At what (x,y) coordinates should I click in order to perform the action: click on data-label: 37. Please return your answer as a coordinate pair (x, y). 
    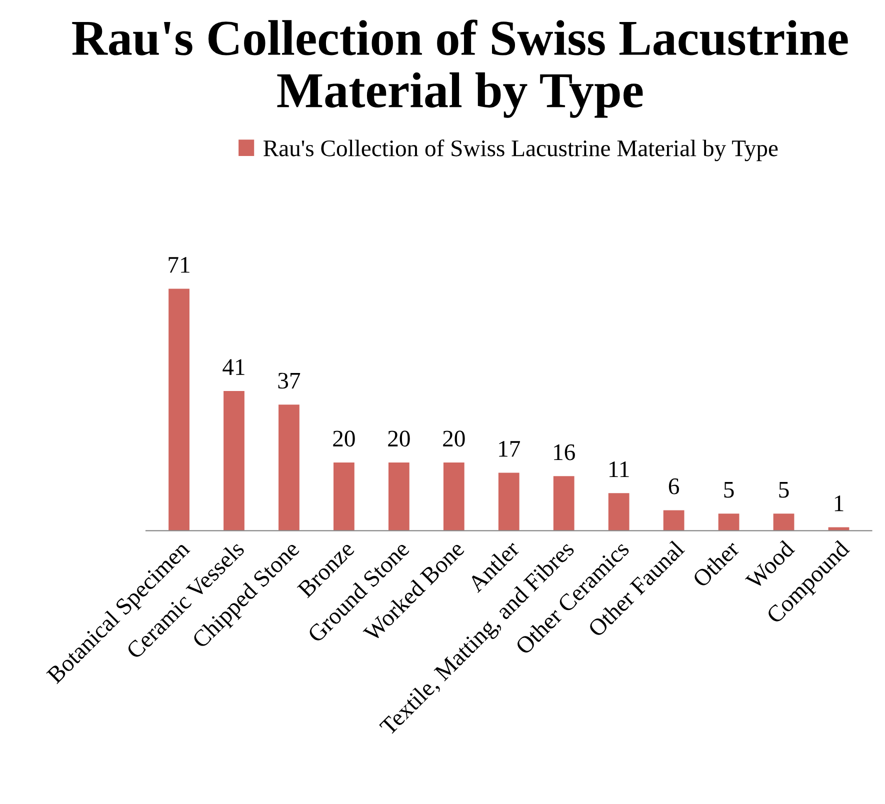
    Looking at the image, I should click on (289, 380).